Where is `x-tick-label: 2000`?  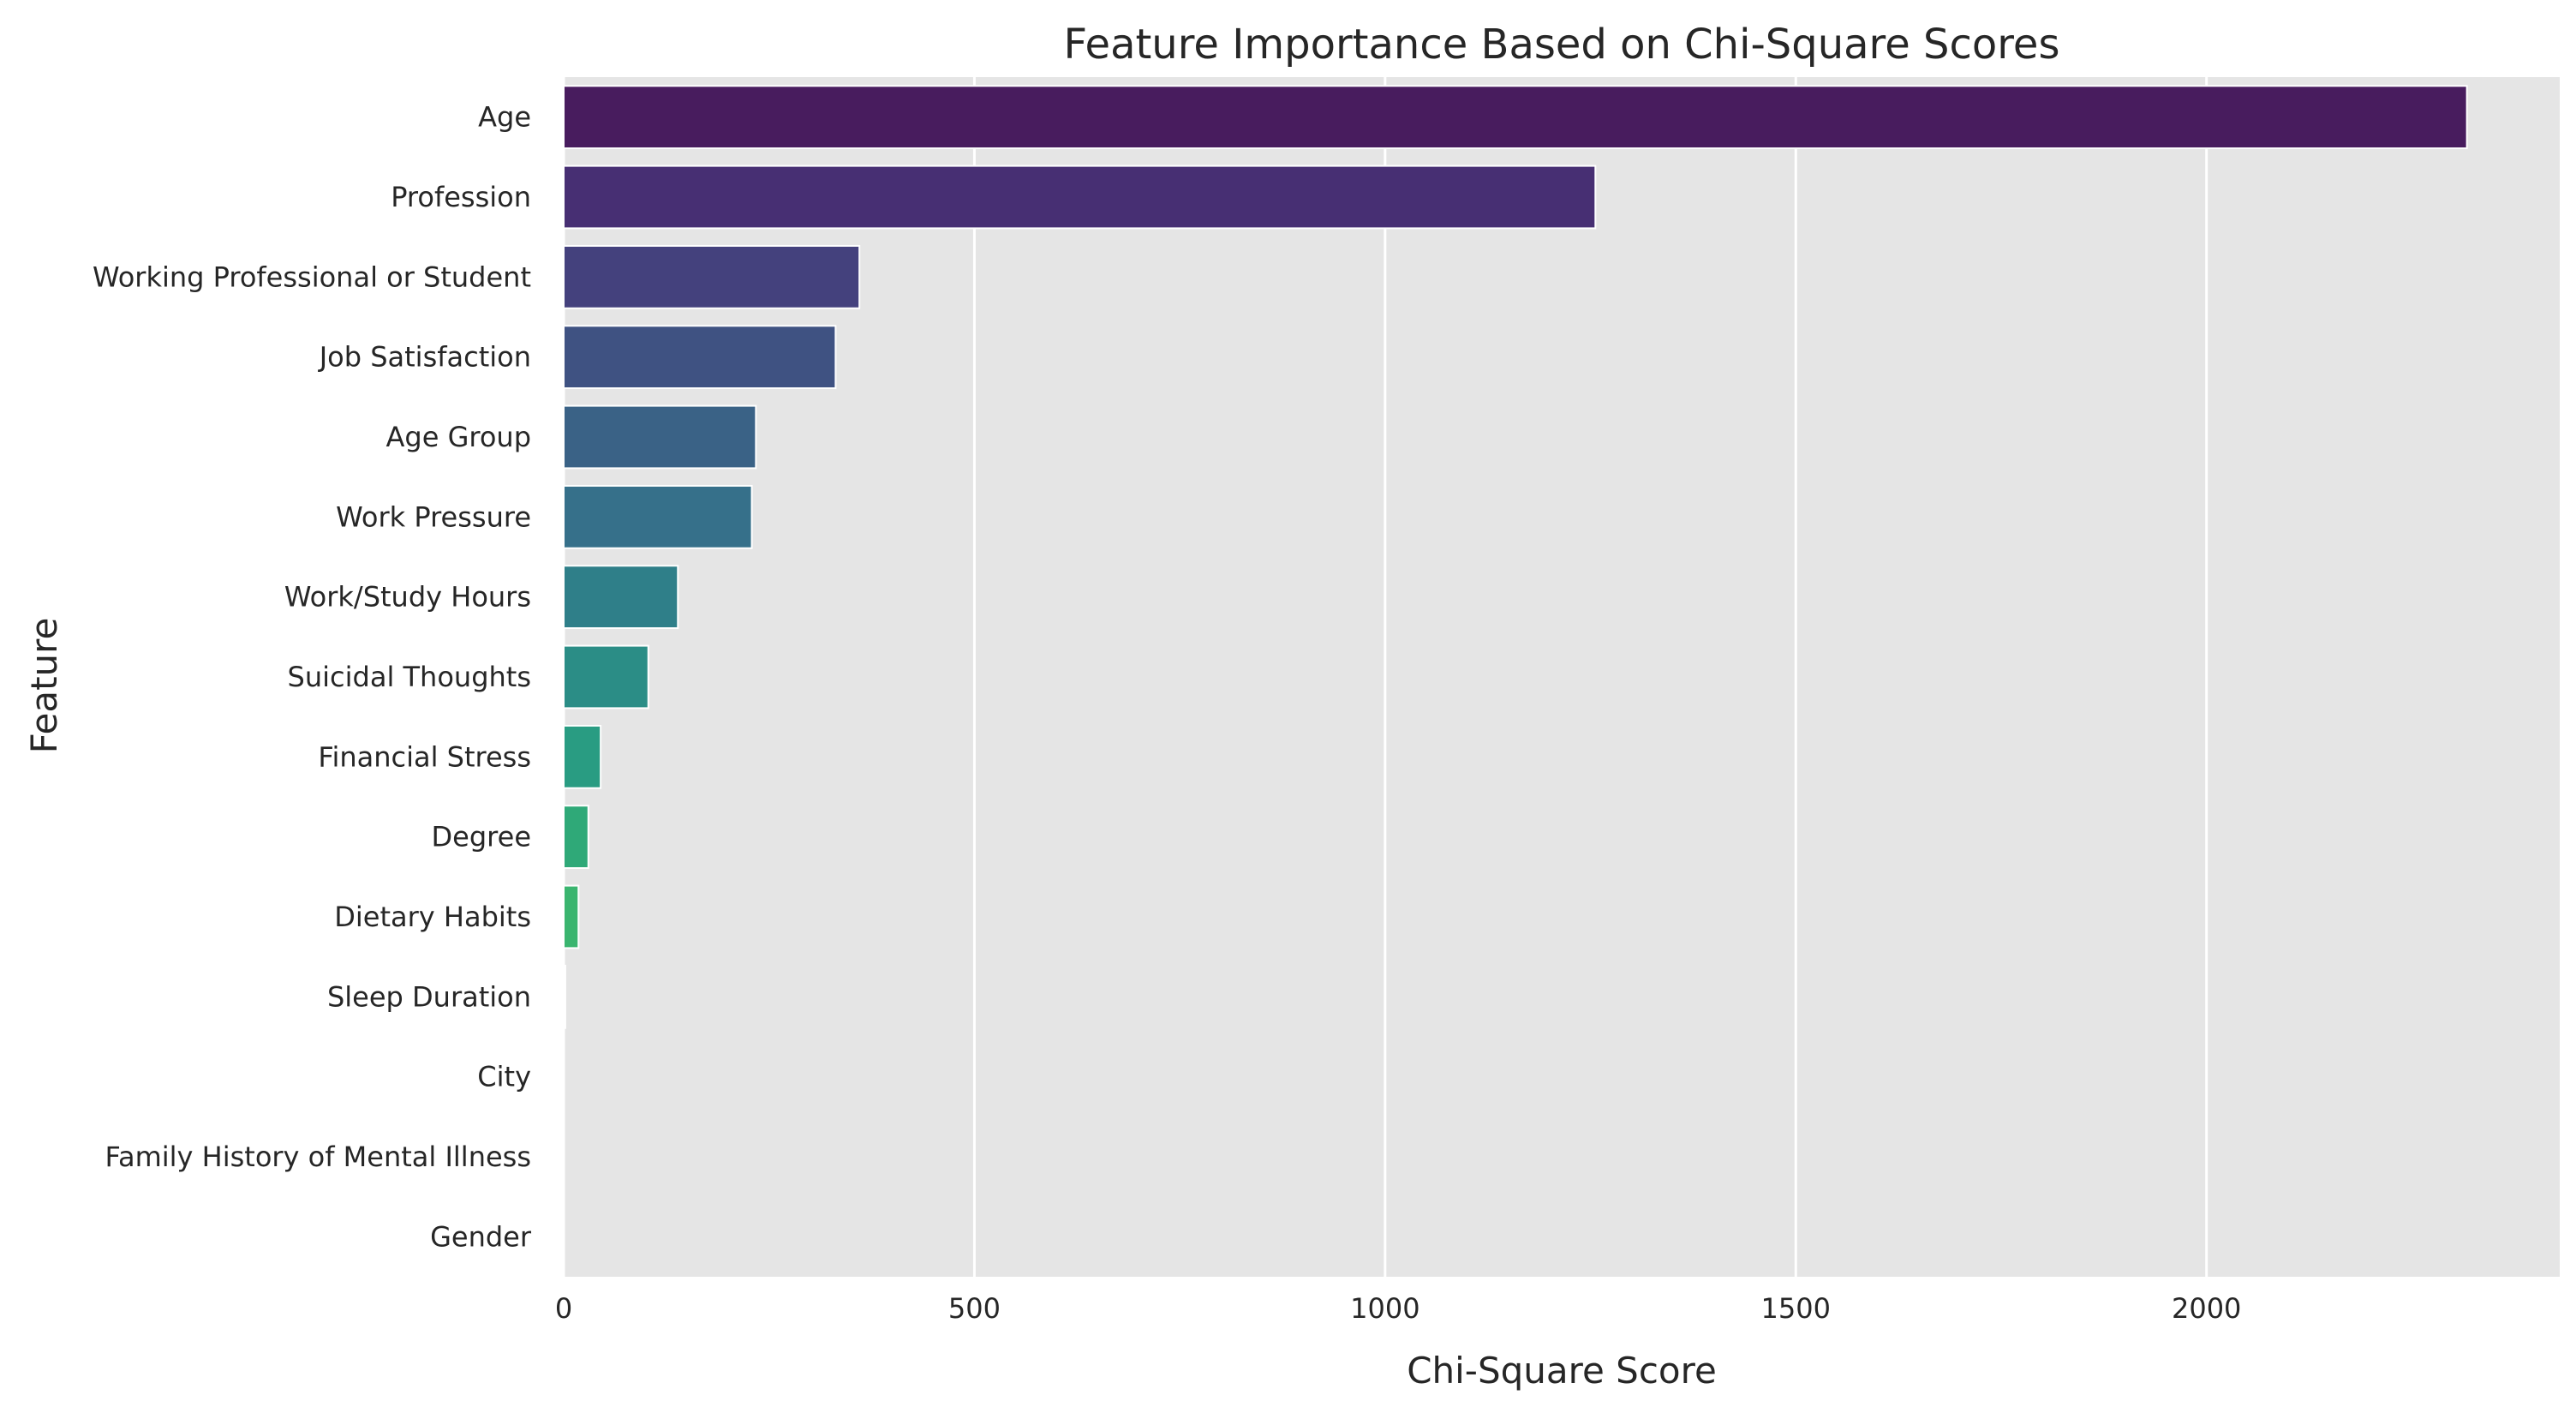 x-tick-label: 2000 is located at coordinates (2207, 1308).